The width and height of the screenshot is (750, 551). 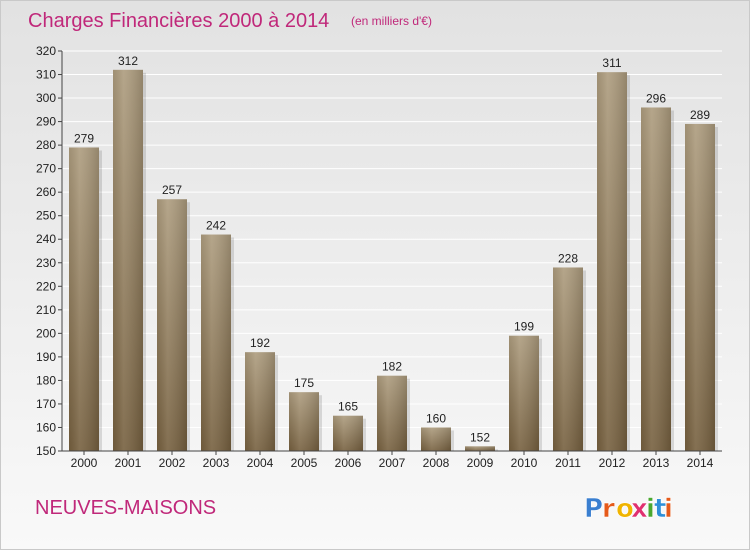 I want to click on x-tick-label: 2002, so click(x=172, y=463).